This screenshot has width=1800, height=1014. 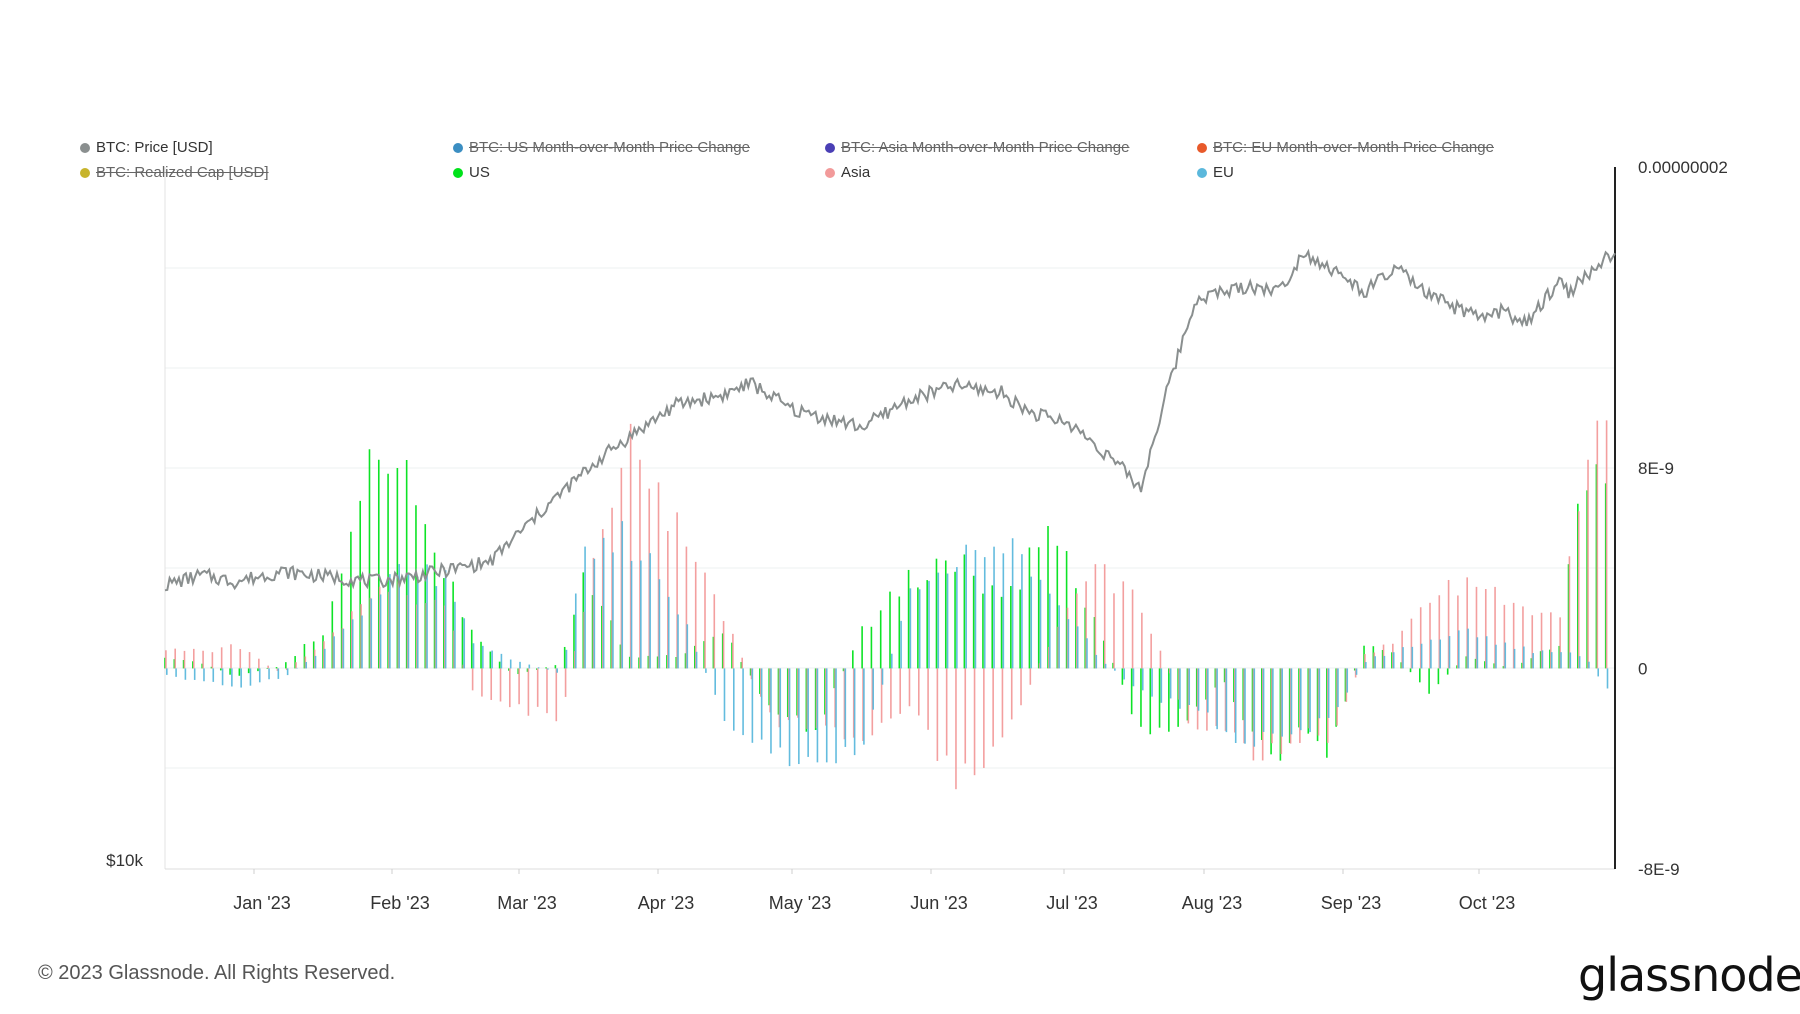 What do you see at coordinates (1351, 903) in the screenshot?
I see `x-tick-label: Sep '23` at bounding box center [1351, 903].